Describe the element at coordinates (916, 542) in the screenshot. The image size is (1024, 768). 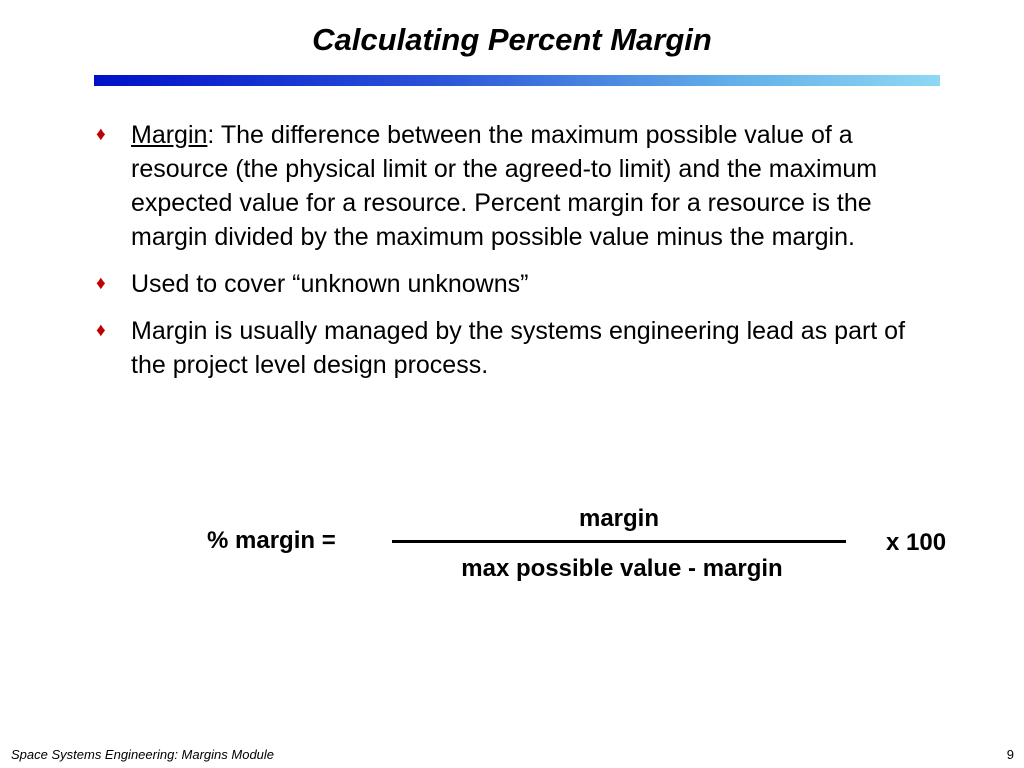
I see `formula-rhs: x 100` at that location.